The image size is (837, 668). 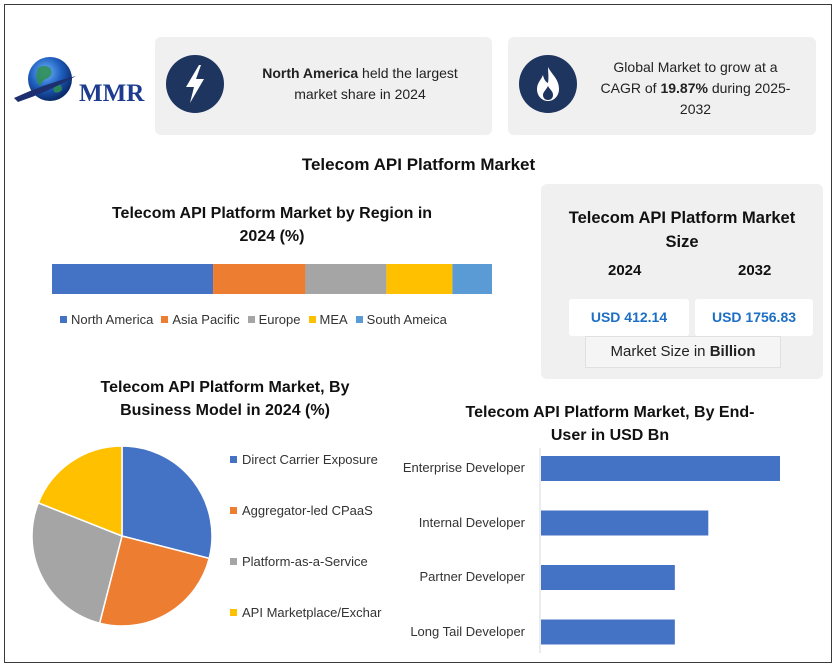 I want to click on year-2024-label: 2024, so click(x=625, y=270).